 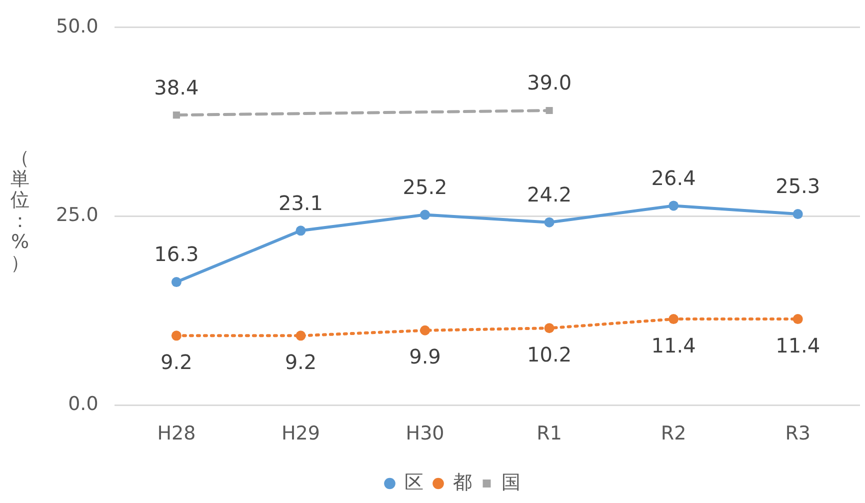 What do you see at coordinates (425, 186) in the screenshot?
I see `data-label: 25.2` at bounding box center [425, 186].